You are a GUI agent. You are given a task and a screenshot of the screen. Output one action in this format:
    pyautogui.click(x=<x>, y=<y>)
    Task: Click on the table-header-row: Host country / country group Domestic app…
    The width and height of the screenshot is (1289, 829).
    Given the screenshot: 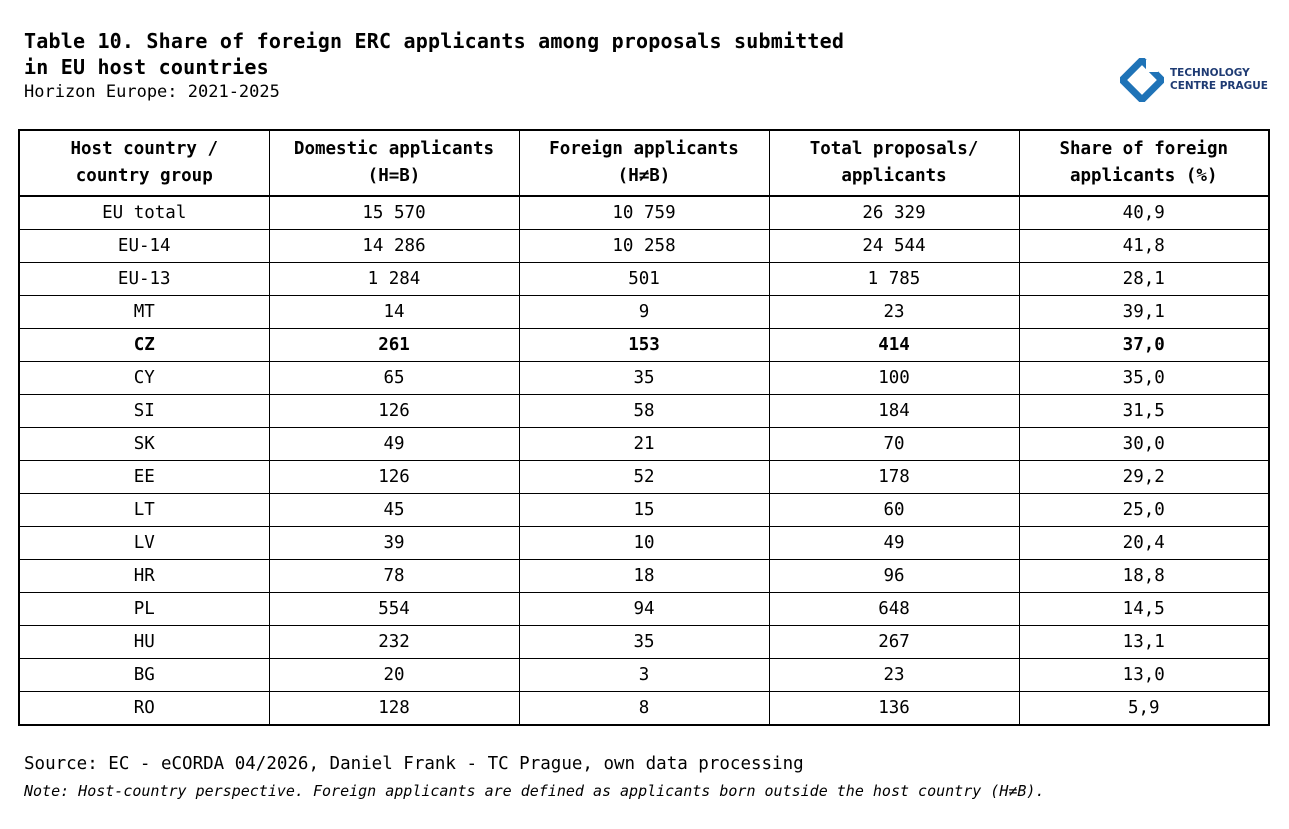 What is the action you would take?
    pyautogui.click(x=644, y=163)
    